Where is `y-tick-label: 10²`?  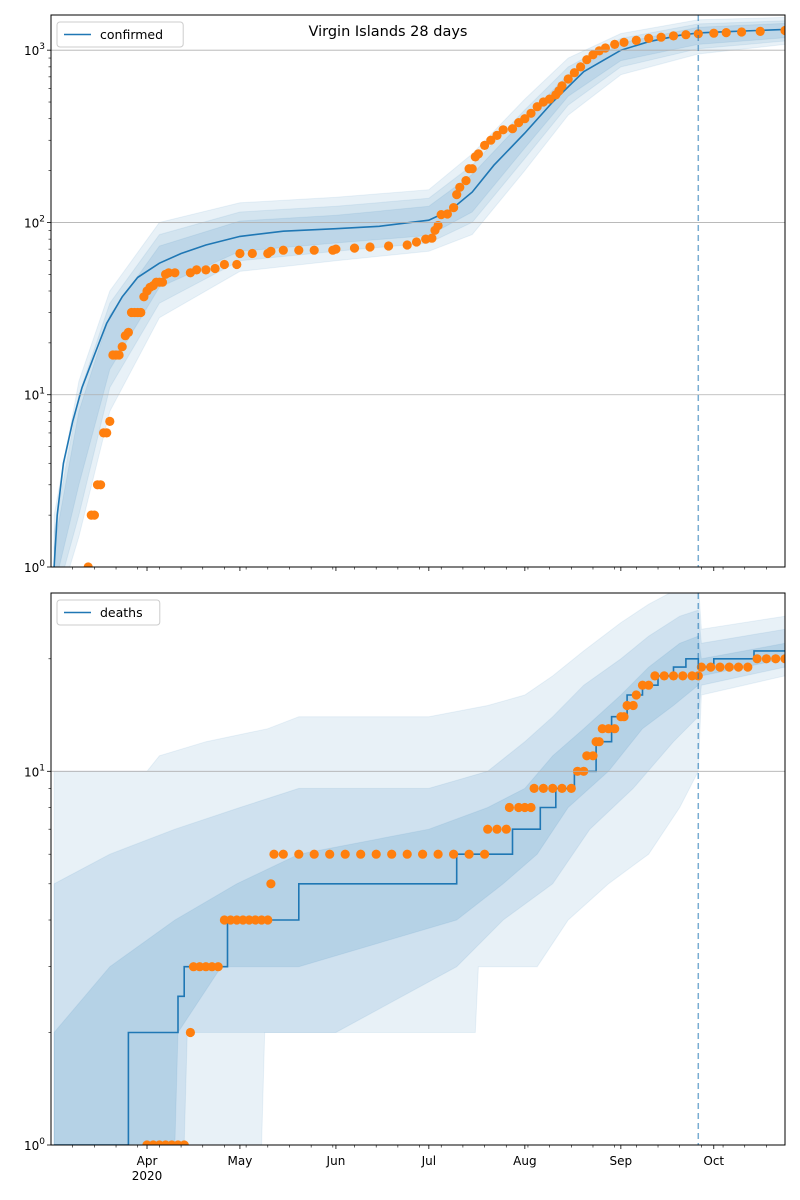 y-tick-label: 10² is located at coordinates (34, 222).